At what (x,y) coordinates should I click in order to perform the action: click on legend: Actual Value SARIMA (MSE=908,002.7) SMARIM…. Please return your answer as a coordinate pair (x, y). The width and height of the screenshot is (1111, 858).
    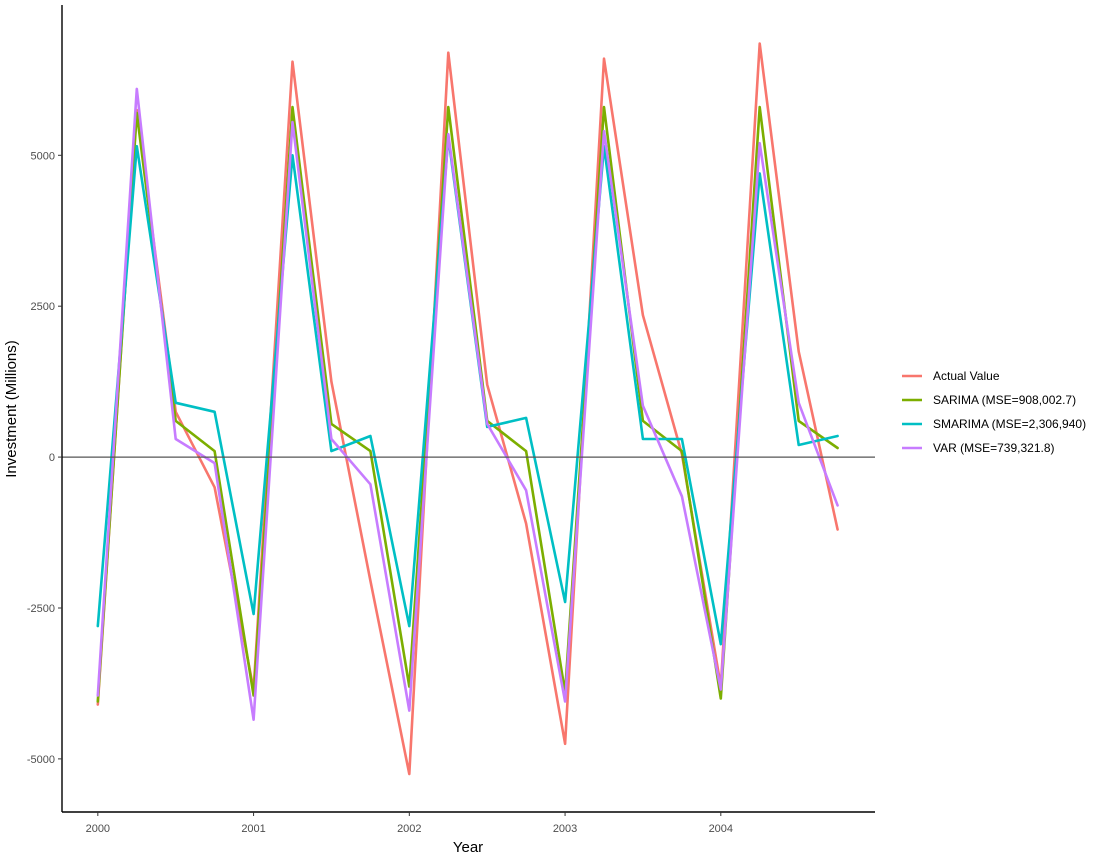
    Looking at the image, I should click on (994, 412).